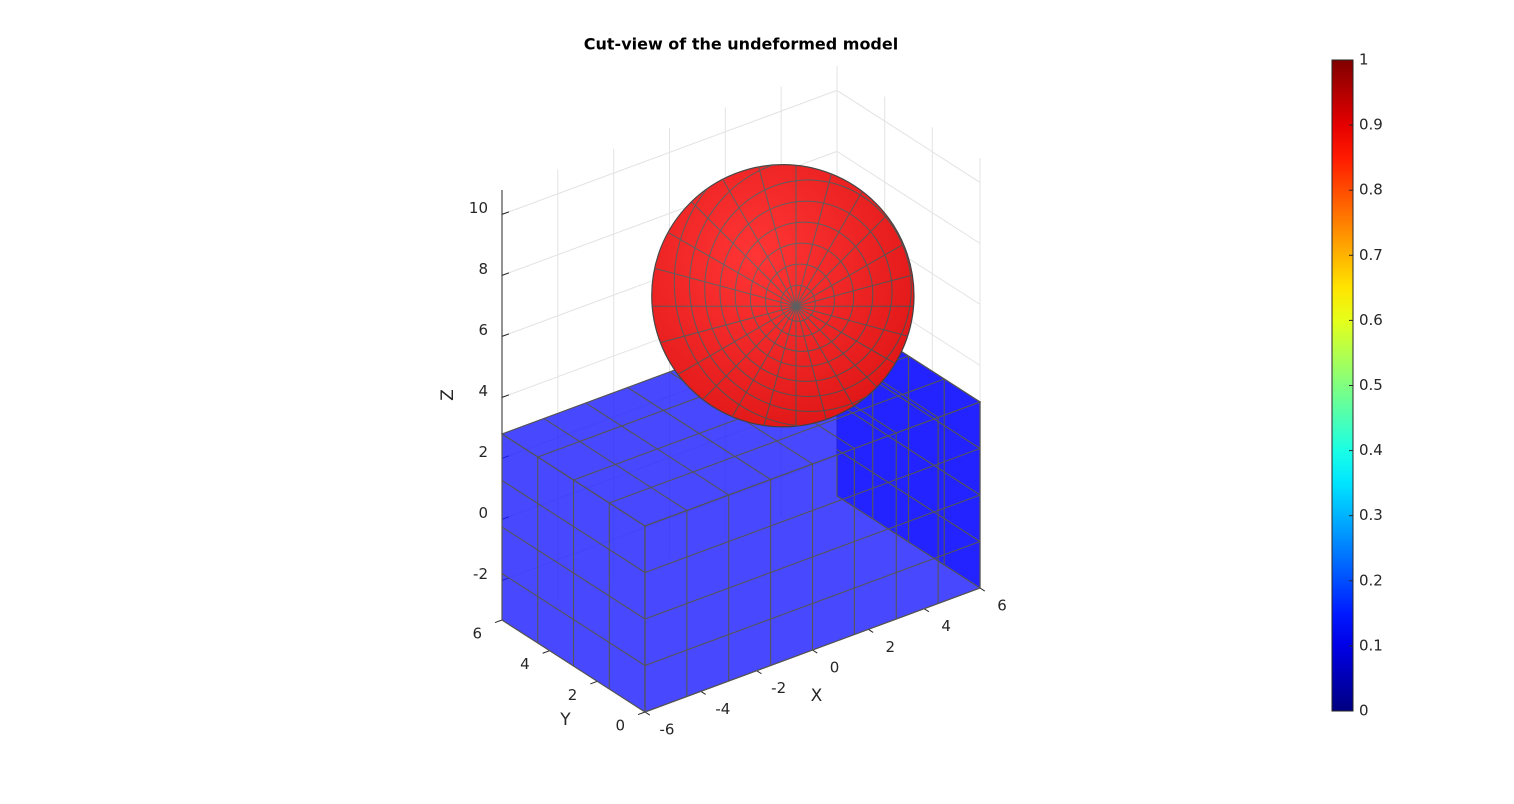  What do you see at coordinates (1371, 125) in the screenshot?
I see `colorbar-tick-label: 0.9` at bounding box center [1371, 125].